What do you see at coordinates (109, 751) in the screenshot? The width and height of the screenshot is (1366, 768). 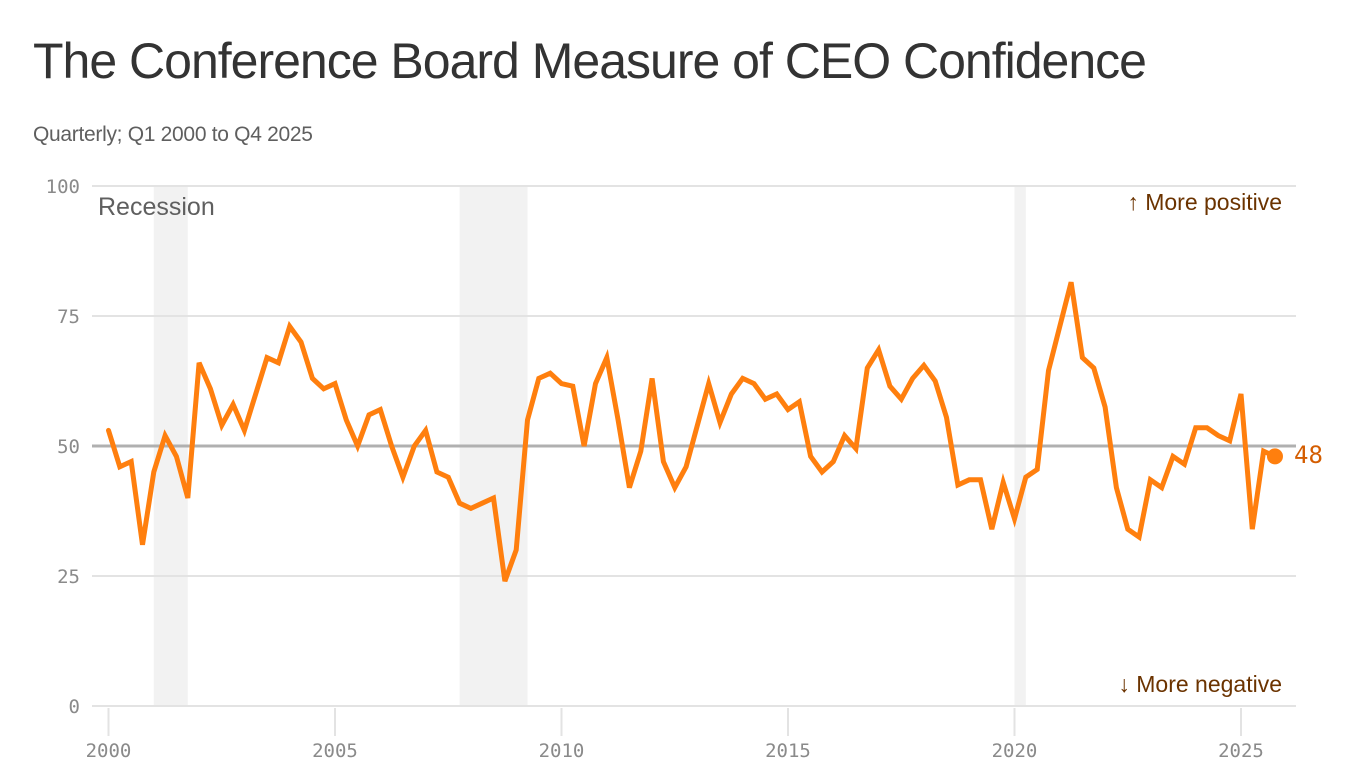 I see `x-tick-label: 2000` at bounding box center [109, 751].